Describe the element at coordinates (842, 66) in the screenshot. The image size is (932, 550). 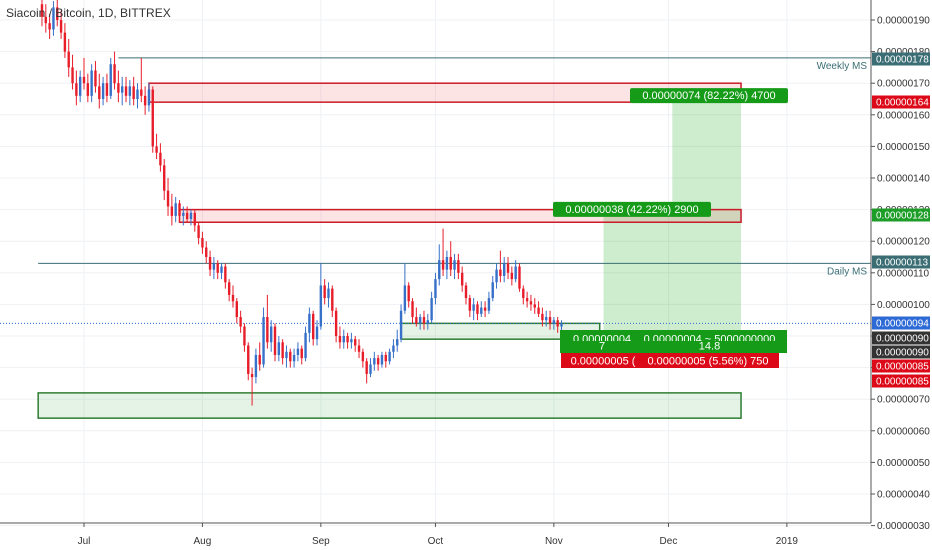
I see `level-label: Weekly MS` at that location.